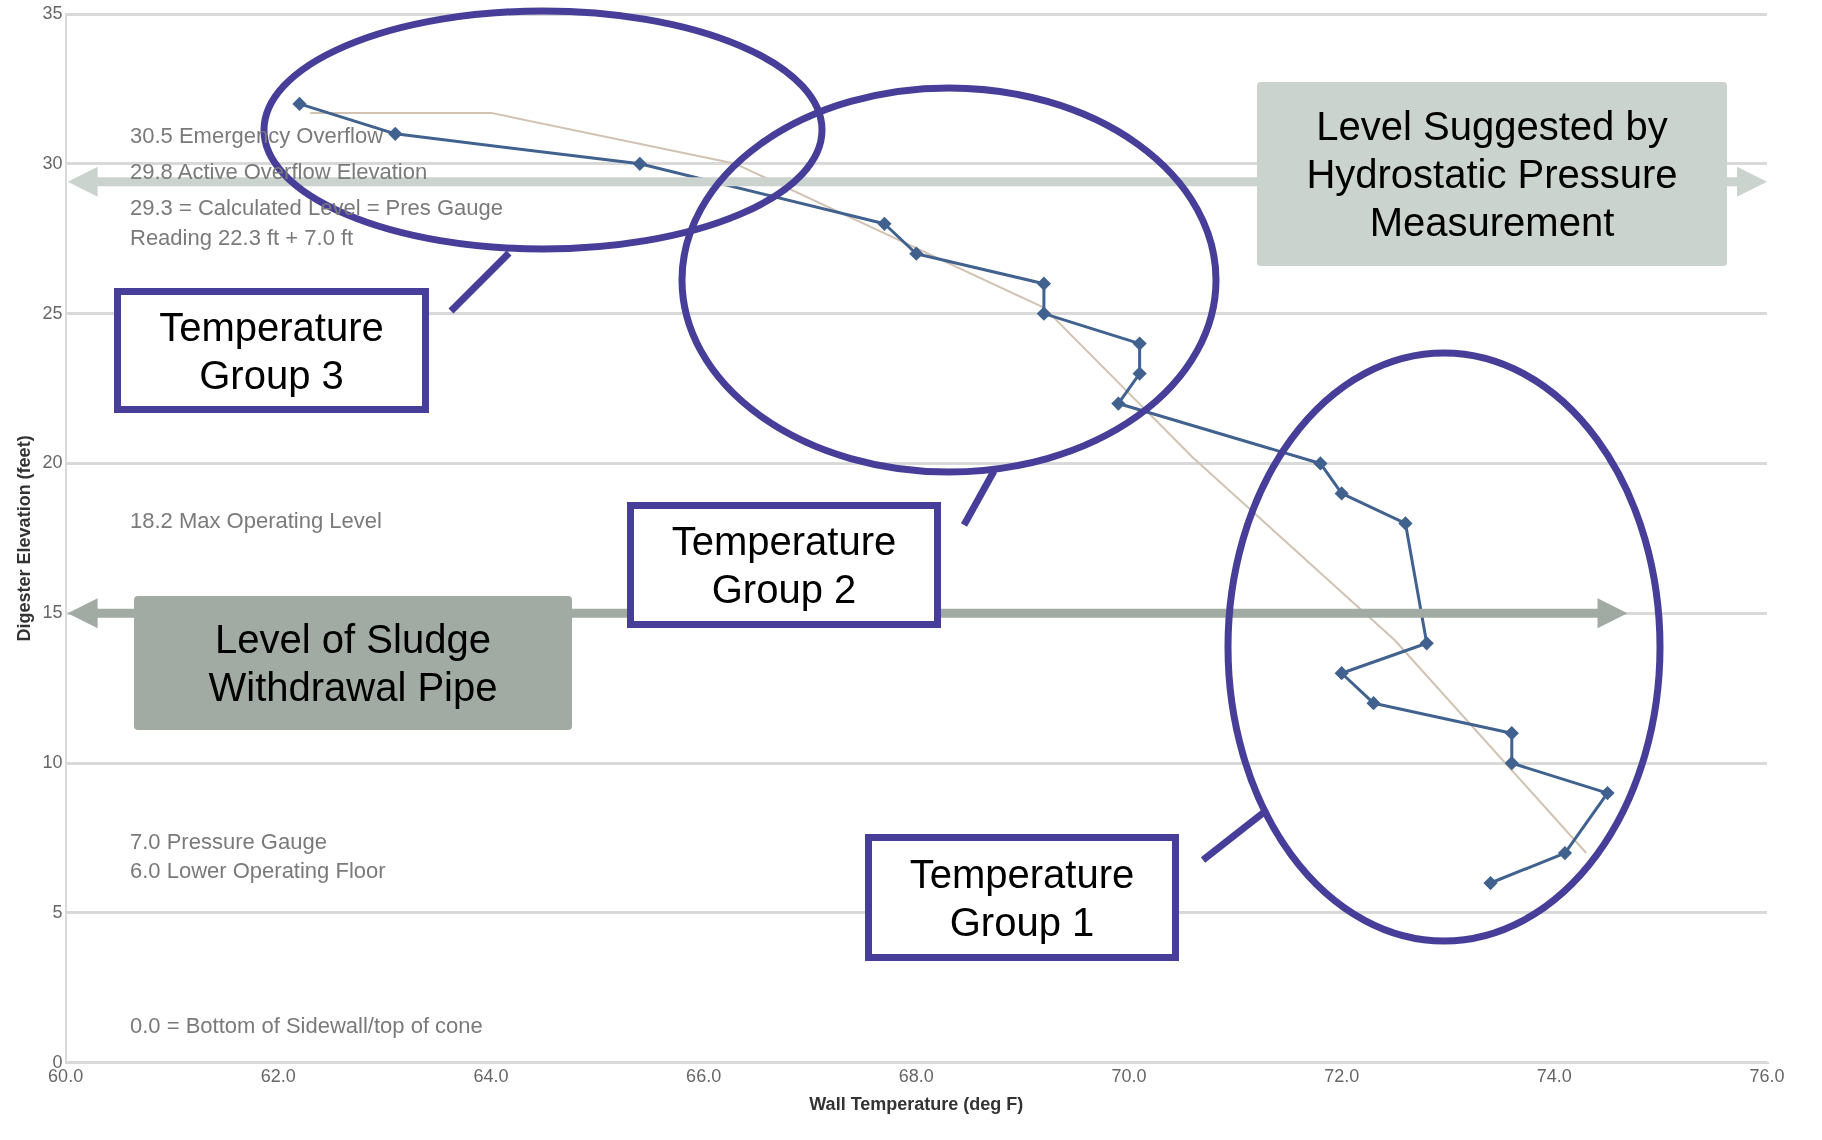  What do you see at coordinates (916, 1075) in the screenshot?
I see `x-tick-label: 68.0` at bounding box center [916, 1075].